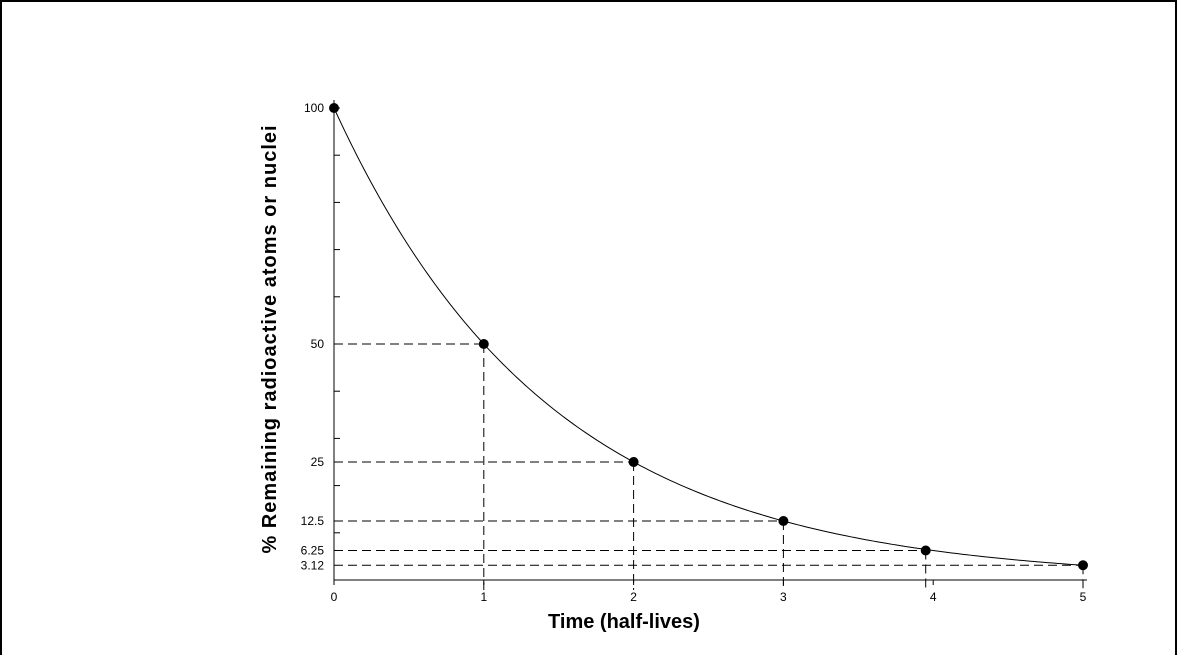 The width and height of the screenshot is (1177, 657). Describe the element at coordinates (270, 338) in the screenshot. I see `y-axis-title: % Remaining radioactive atoms or nuclei` at that location.